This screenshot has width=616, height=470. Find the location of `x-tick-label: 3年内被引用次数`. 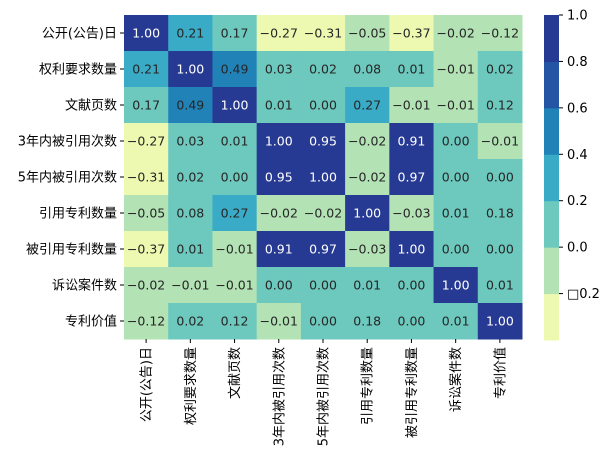

x-tick-label: 3年内被引用次数 is located at coordinates (279, 396).